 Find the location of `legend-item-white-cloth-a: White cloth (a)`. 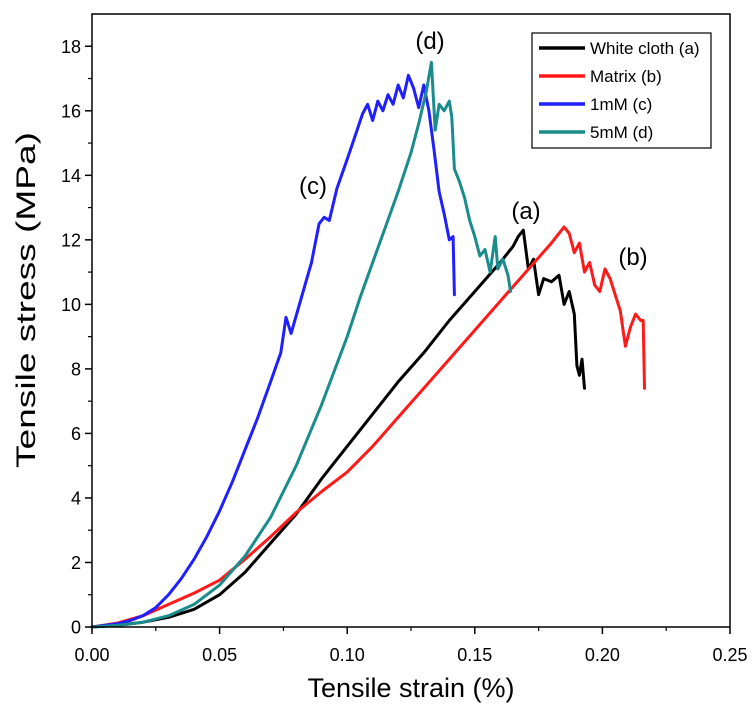

legend-item-white-cloth-a: White cloth (a) is located at coordinates (619, 48).